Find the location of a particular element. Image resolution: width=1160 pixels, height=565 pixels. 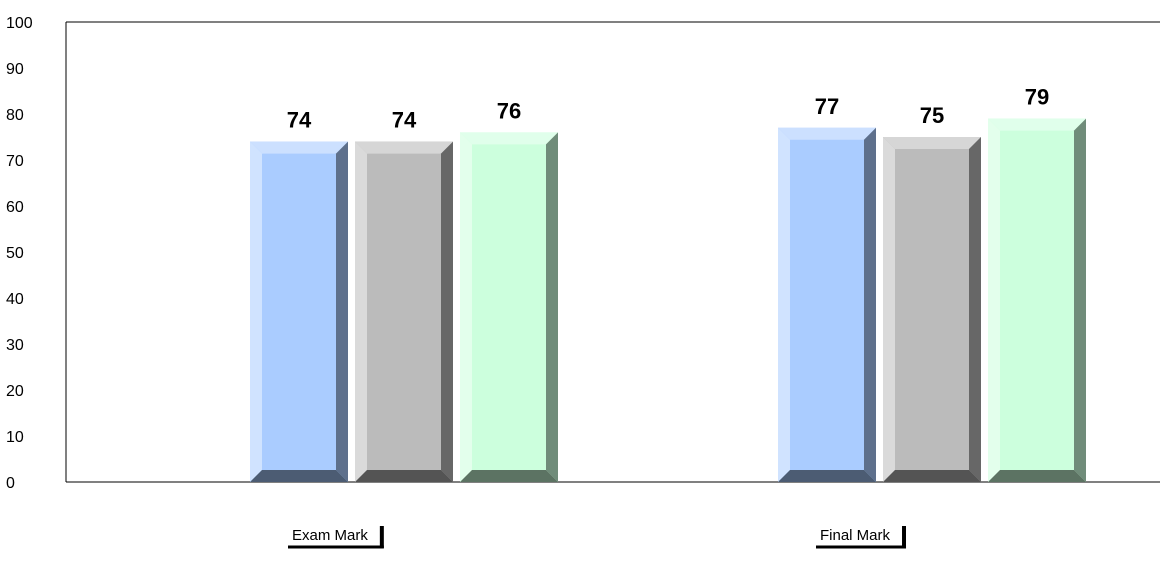

value-labels-layer: 74 74 76 77 75 79 is located at coordinates (668, 109).